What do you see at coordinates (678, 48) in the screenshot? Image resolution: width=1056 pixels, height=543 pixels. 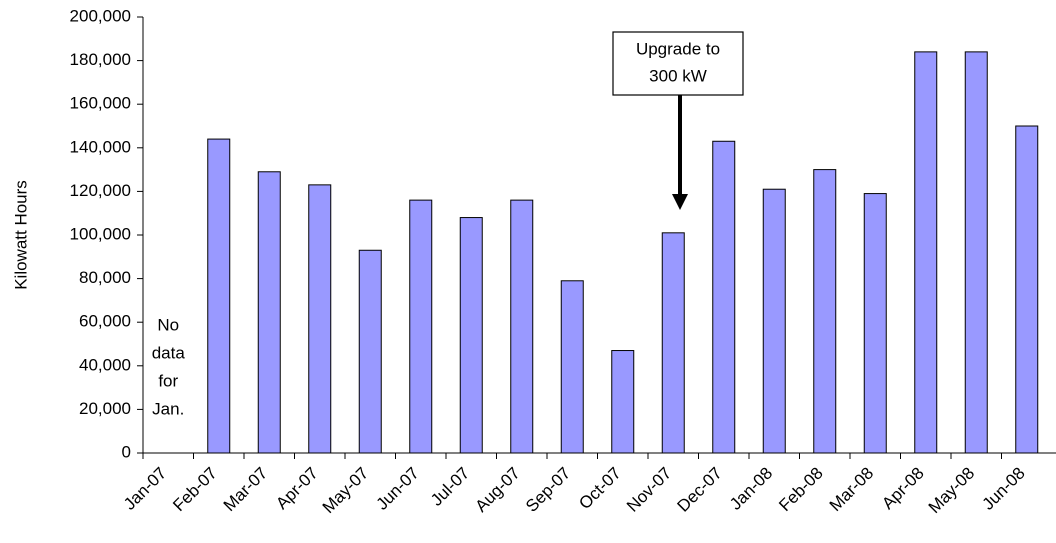 I see `annotation-text: Upgrade to` at bounding box center [678, 48].